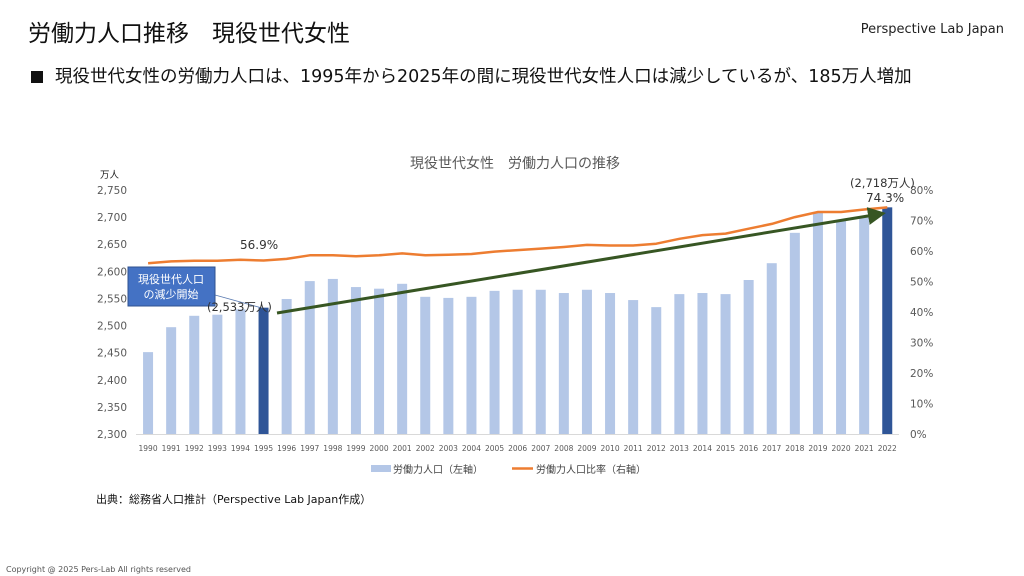 Image resolution: width=1024 pixels, height=576 pixels. Describe the element at coordinates (381, 468) in the screenshot. I see `legend-bar-swatch` at that location.